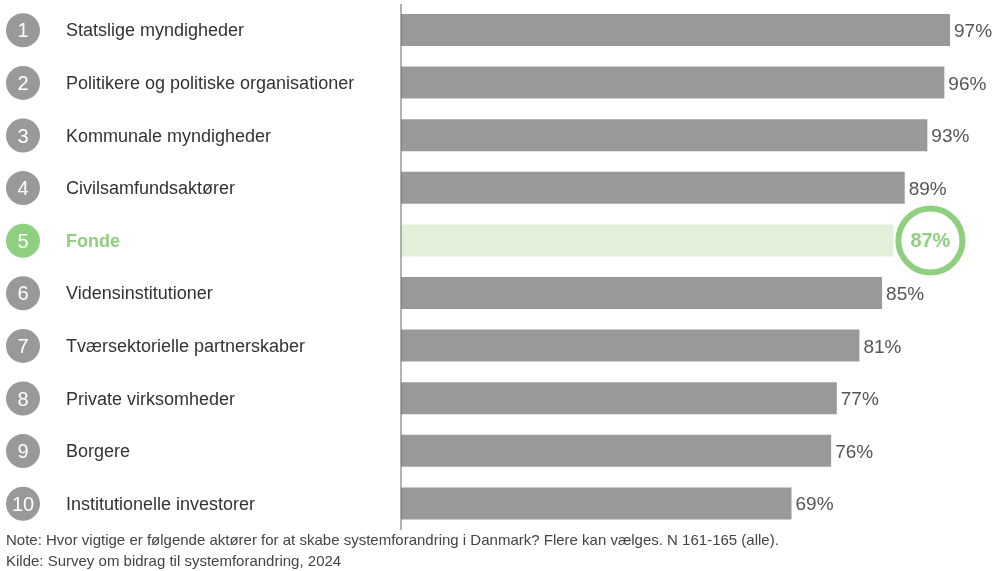  What do you see at coordinates (23, 293) in the screenshot?
I see `text: 6` at bounding box center [23, 293].